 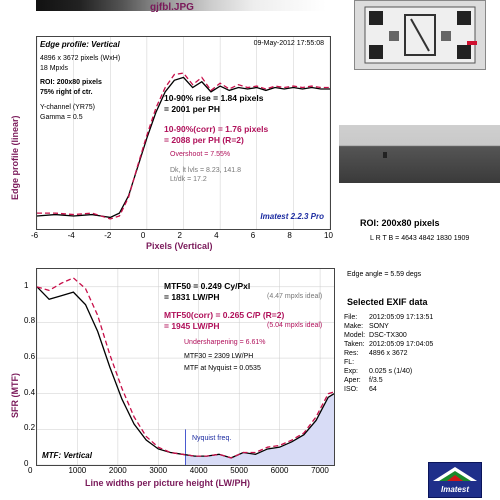 I want to click on exif-cell: Exp:, so click(x=351, y=371).